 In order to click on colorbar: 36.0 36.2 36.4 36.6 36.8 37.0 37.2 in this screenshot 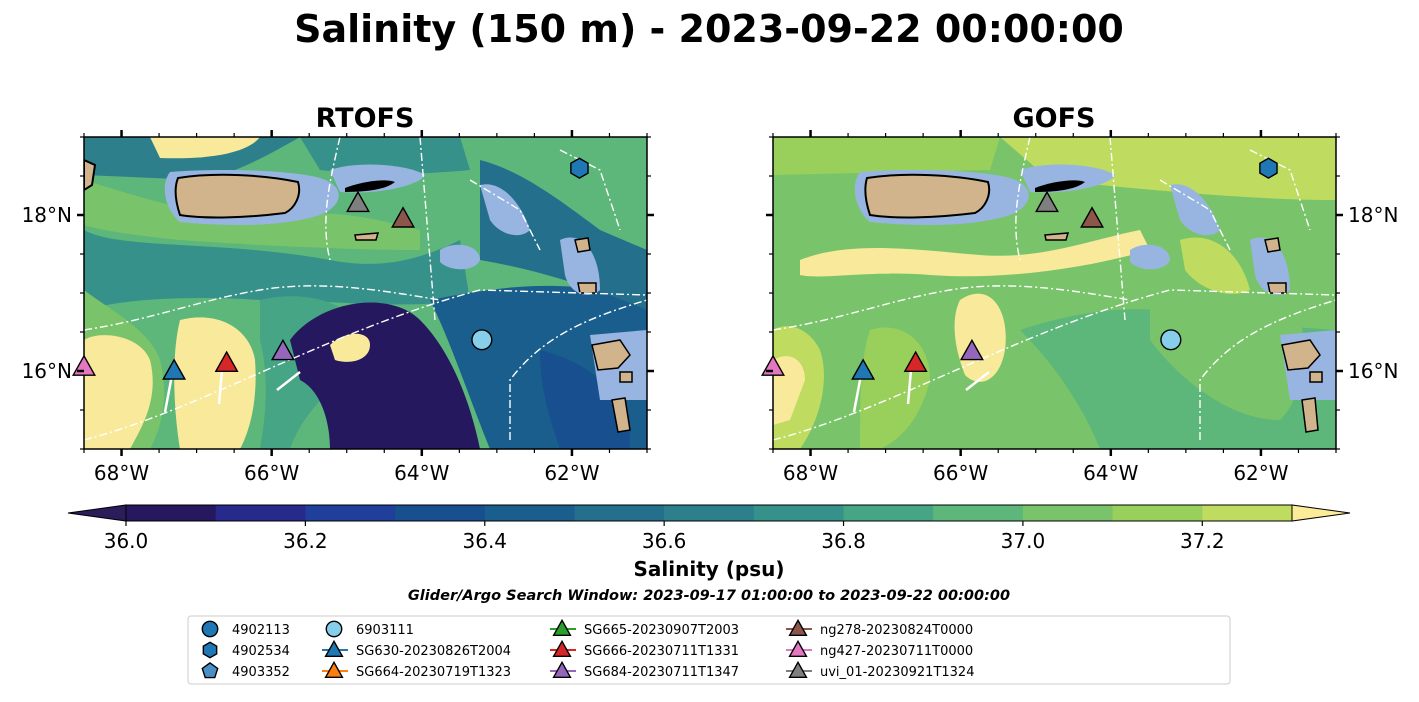, I will do `click(709, 528)`.